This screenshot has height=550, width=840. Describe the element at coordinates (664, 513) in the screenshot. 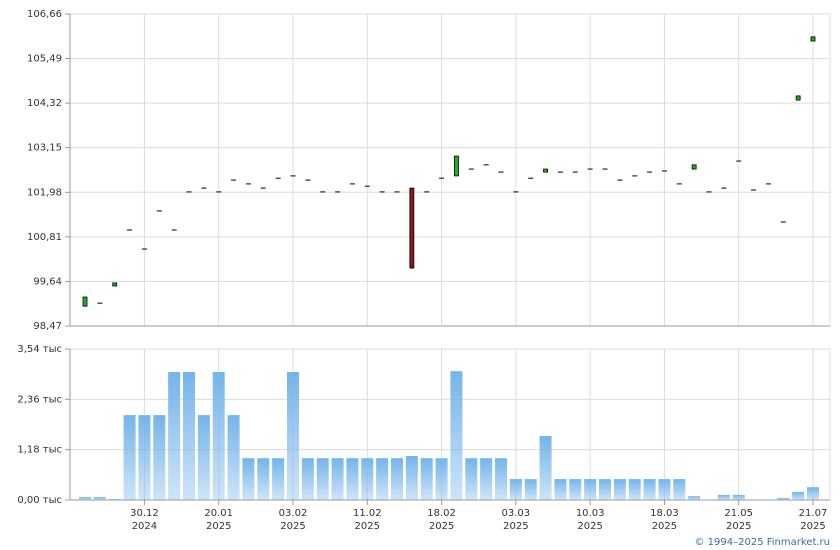

I see `x-tick-label: 18.03` at that location.